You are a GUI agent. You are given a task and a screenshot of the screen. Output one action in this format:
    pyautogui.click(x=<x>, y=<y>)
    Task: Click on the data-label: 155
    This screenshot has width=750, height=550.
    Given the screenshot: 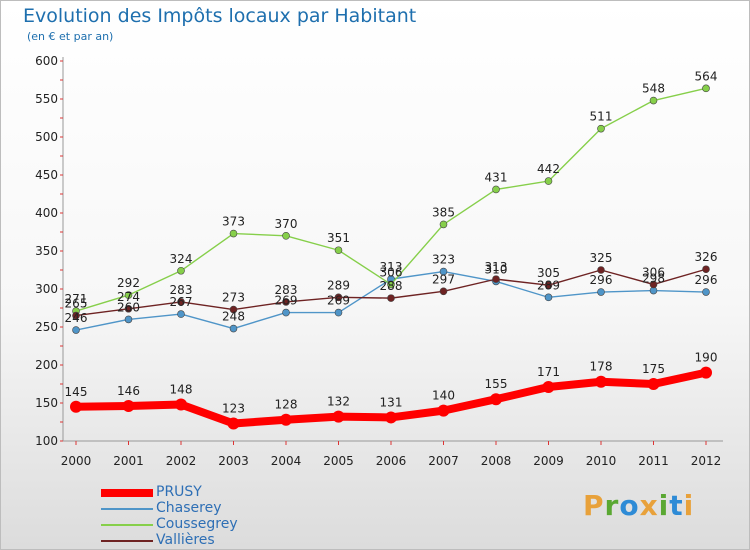 What is the action you would take?
    pyautogui.click(x=496, y=384)
    